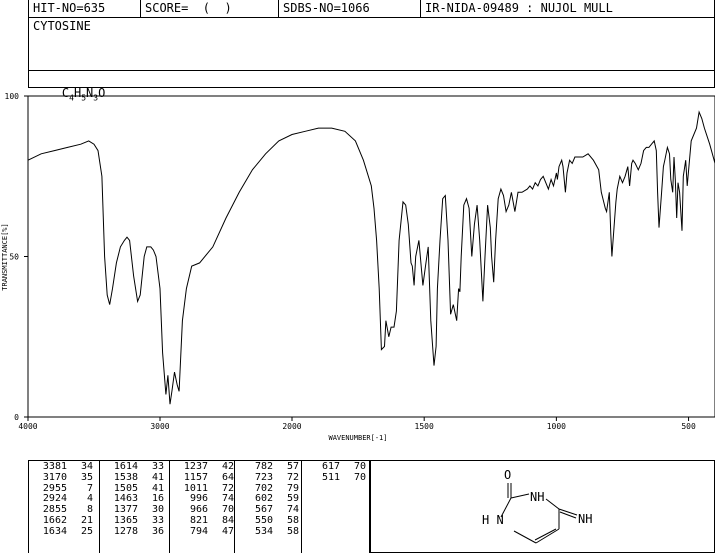 This screenshot has width=715, height=553. What do you see at coordinates (136, 499) in the screenshot?
I see `peak-row: 1463 16` at bounding box center [136, 499].